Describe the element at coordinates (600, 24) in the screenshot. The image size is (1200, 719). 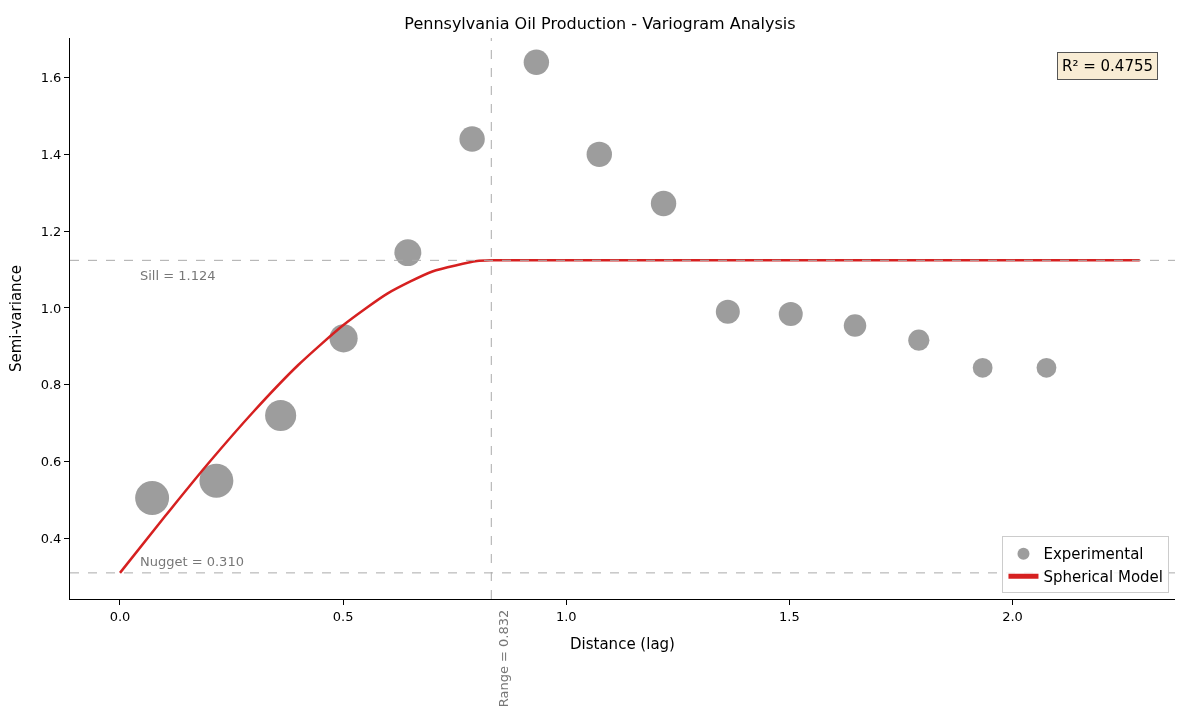
I see `chart-title: Pennsylvania Oil Production - Variogram Analysis` at that location.